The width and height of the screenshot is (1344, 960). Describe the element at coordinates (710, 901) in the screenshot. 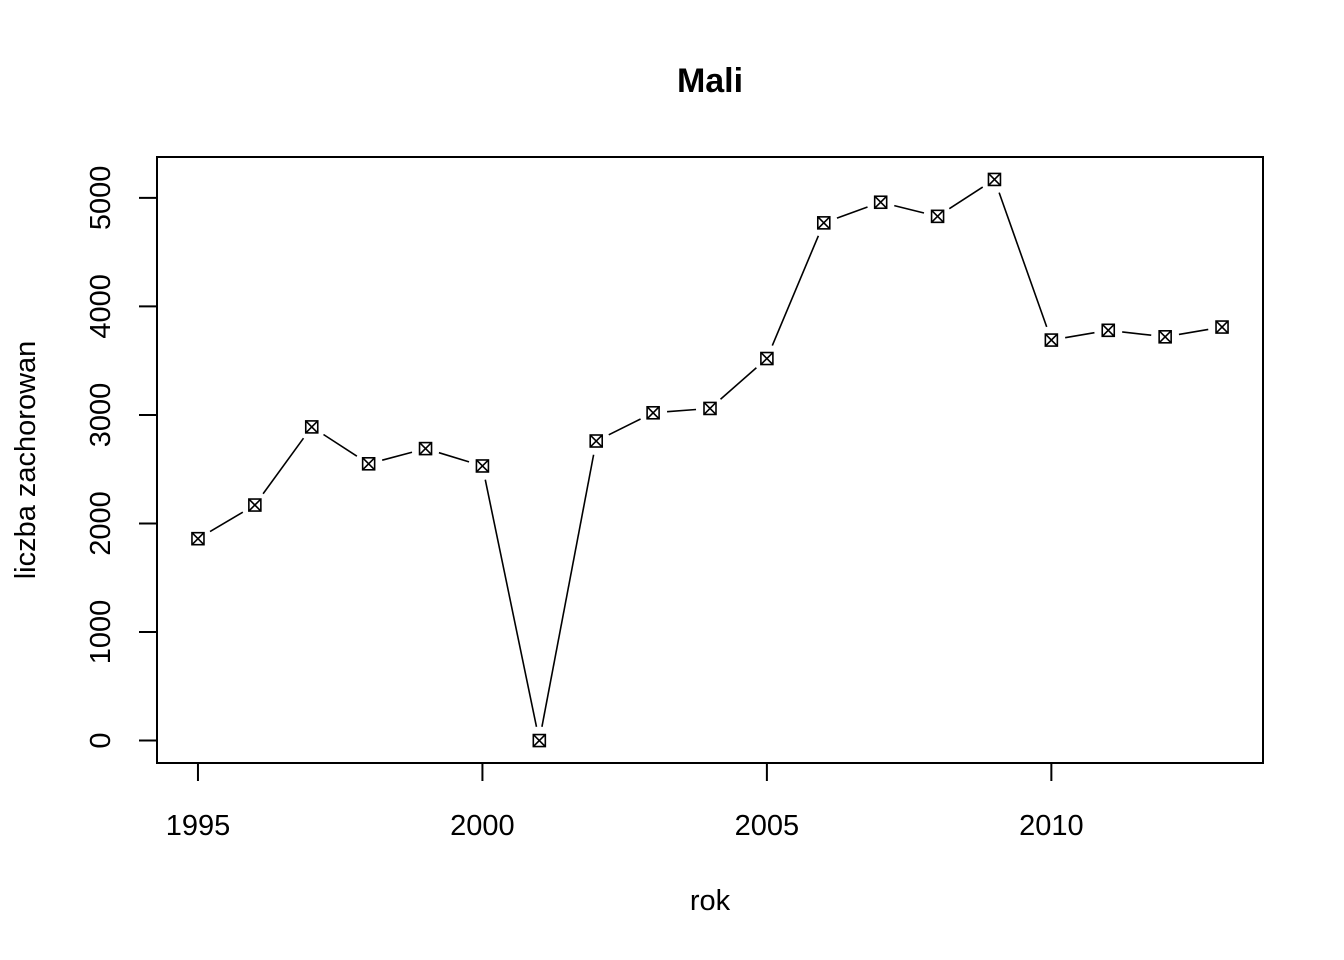

I see `x-axis-label: rok` at that location.